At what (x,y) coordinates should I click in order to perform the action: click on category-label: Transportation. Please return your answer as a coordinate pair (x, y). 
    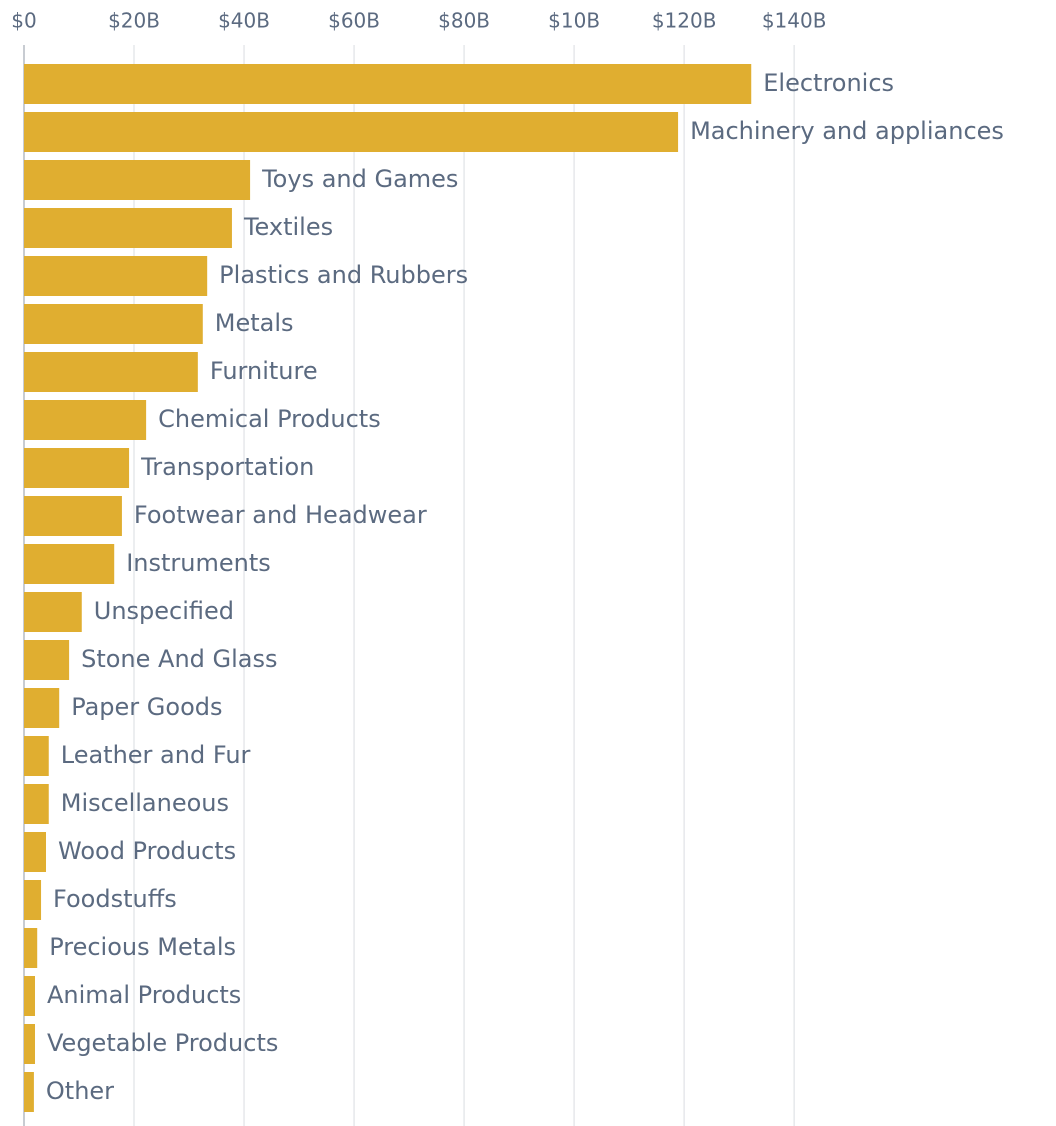
    Looking at the image, I should click on (227, 467).